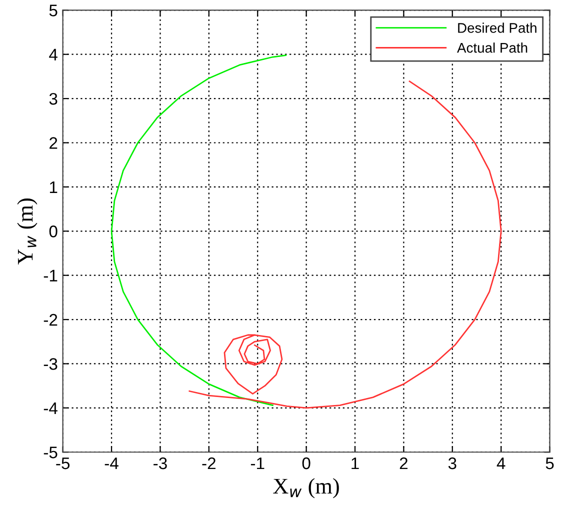 The image size is (561, 508). I want to click on x-tick-label: -4, so click(111, 464).